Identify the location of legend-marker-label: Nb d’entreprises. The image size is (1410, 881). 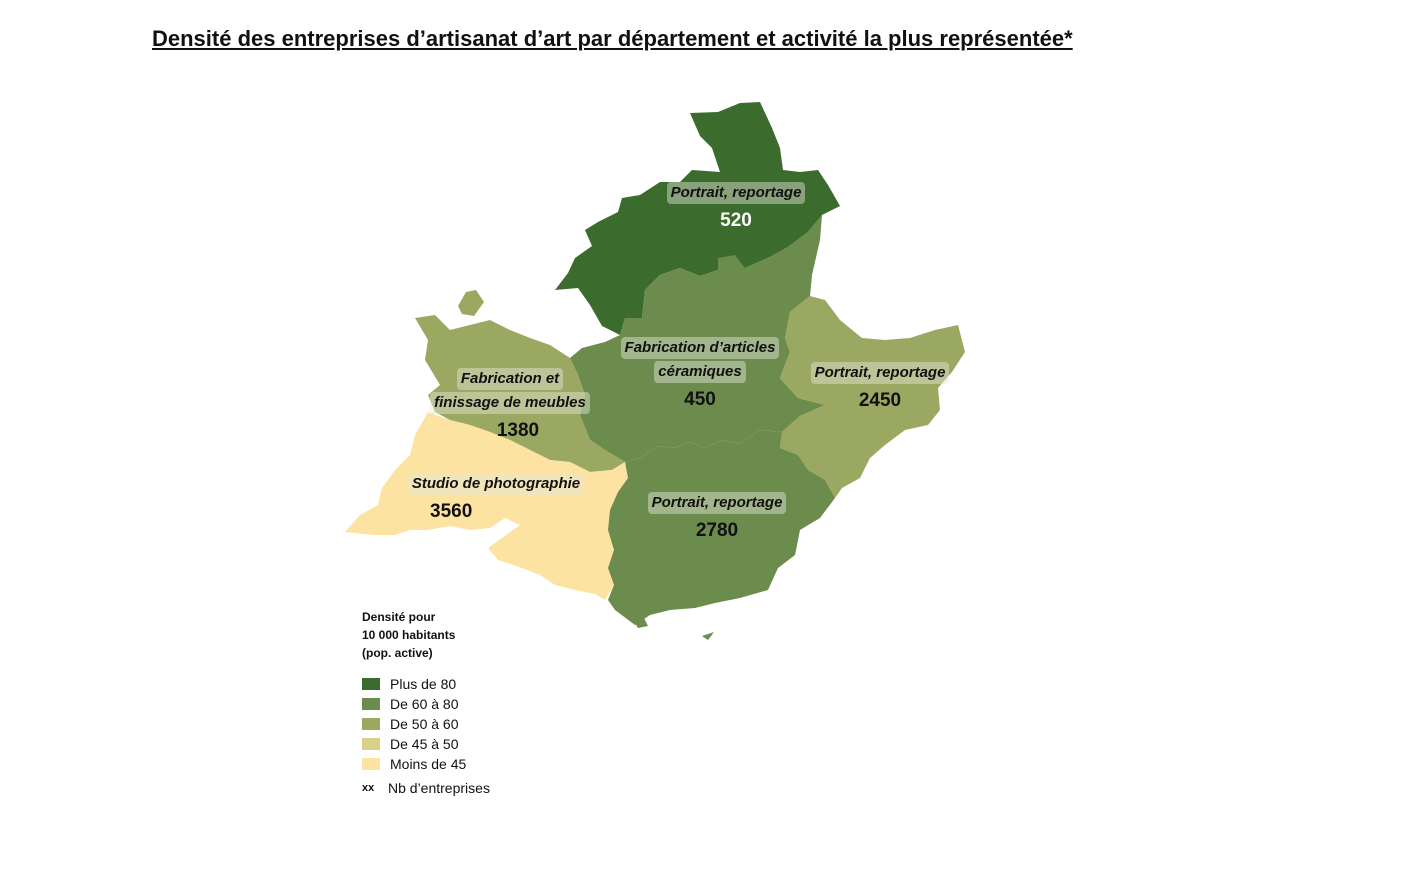
(439, 788).